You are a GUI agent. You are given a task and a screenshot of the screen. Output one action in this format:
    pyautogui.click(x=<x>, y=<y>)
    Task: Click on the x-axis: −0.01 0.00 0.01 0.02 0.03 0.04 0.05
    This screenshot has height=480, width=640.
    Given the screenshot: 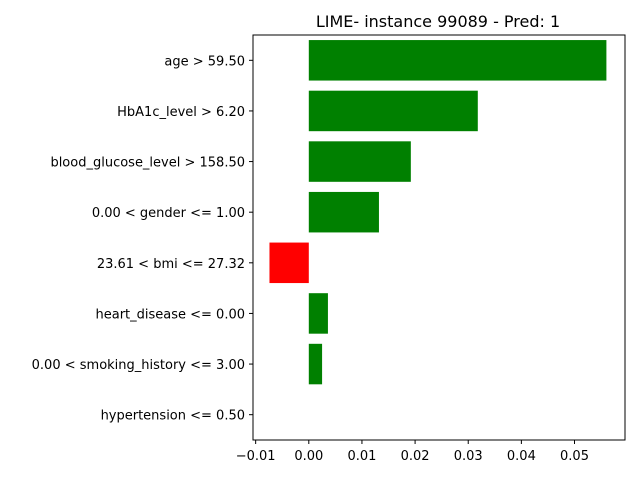 What is the action you would take?
    pyautogui.click(x=412, y=452)
    